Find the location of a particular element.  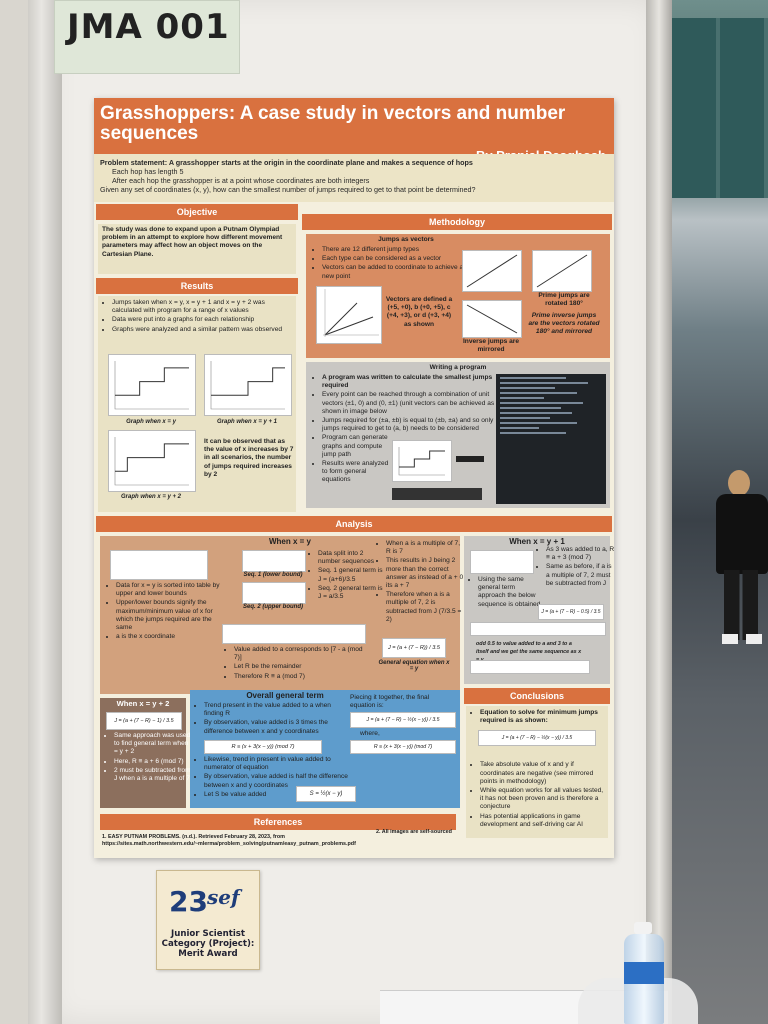

objective-header: Objective is located at coordinates (197, 212).